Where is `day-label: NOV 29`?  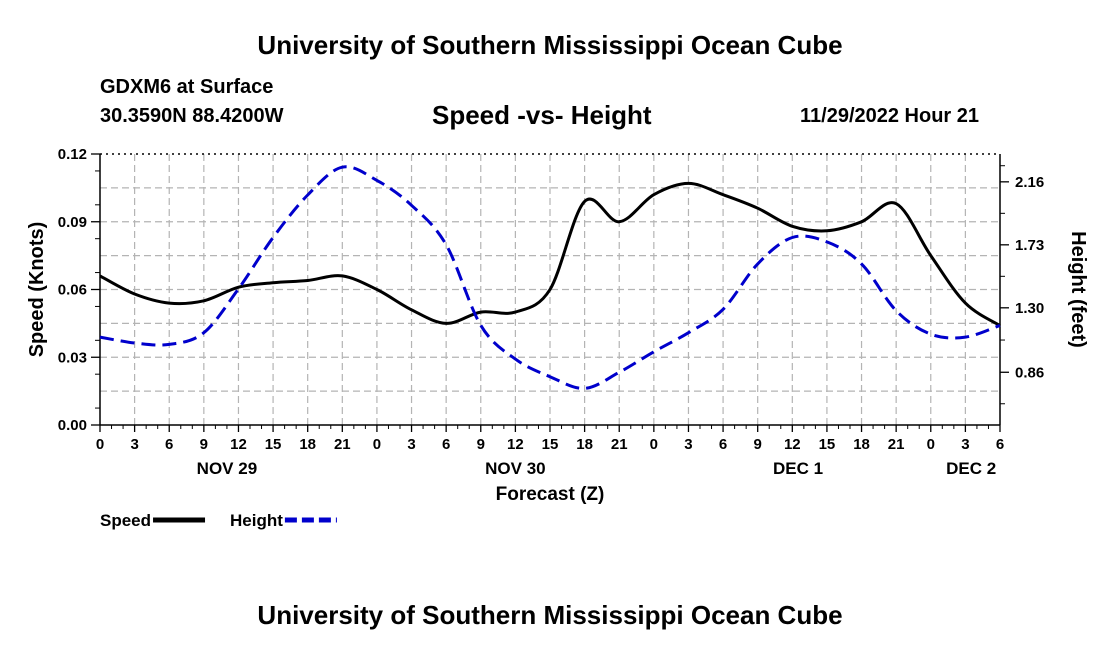 day-label: NOV 29 is located at coordinates (227, 468).